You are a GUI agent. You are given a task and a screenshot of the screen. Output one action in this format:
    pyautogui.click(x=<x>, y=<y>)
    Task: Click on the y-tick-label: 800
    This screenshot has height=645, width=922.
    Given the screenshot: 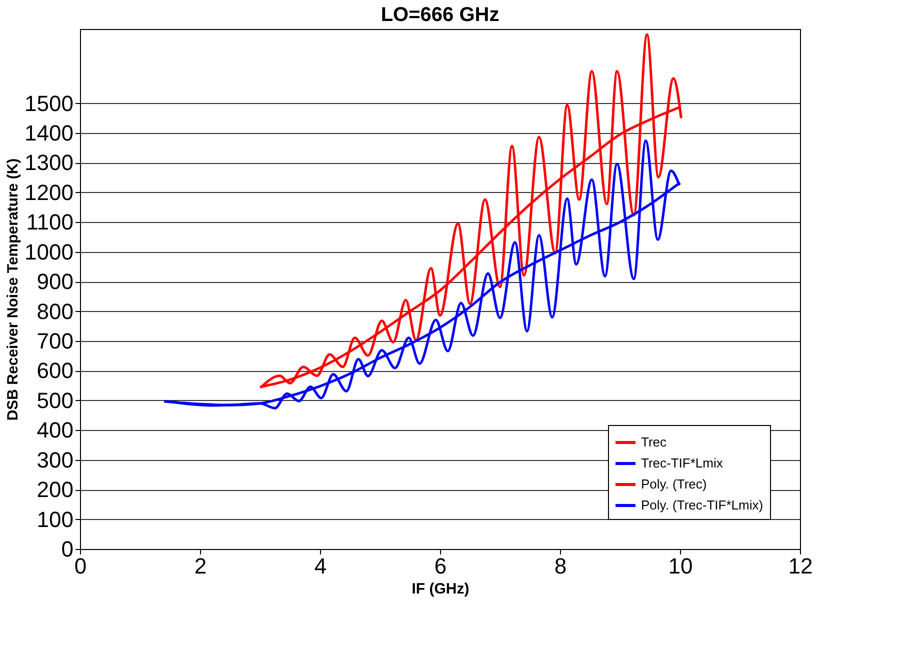 What is the action you would take?
    pyautogui.click(x=55, y=311)
    